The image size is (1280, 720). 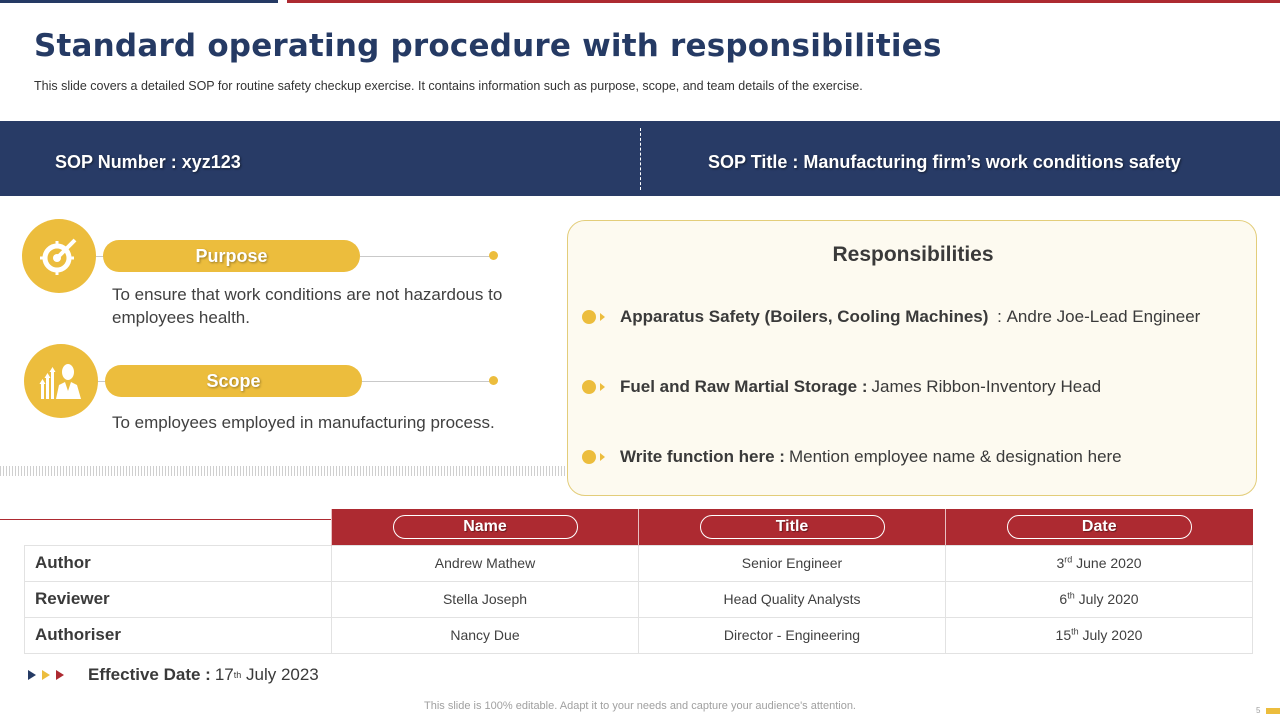 I want to click on row-name: Nancy Due, so click(x=485, y=635).